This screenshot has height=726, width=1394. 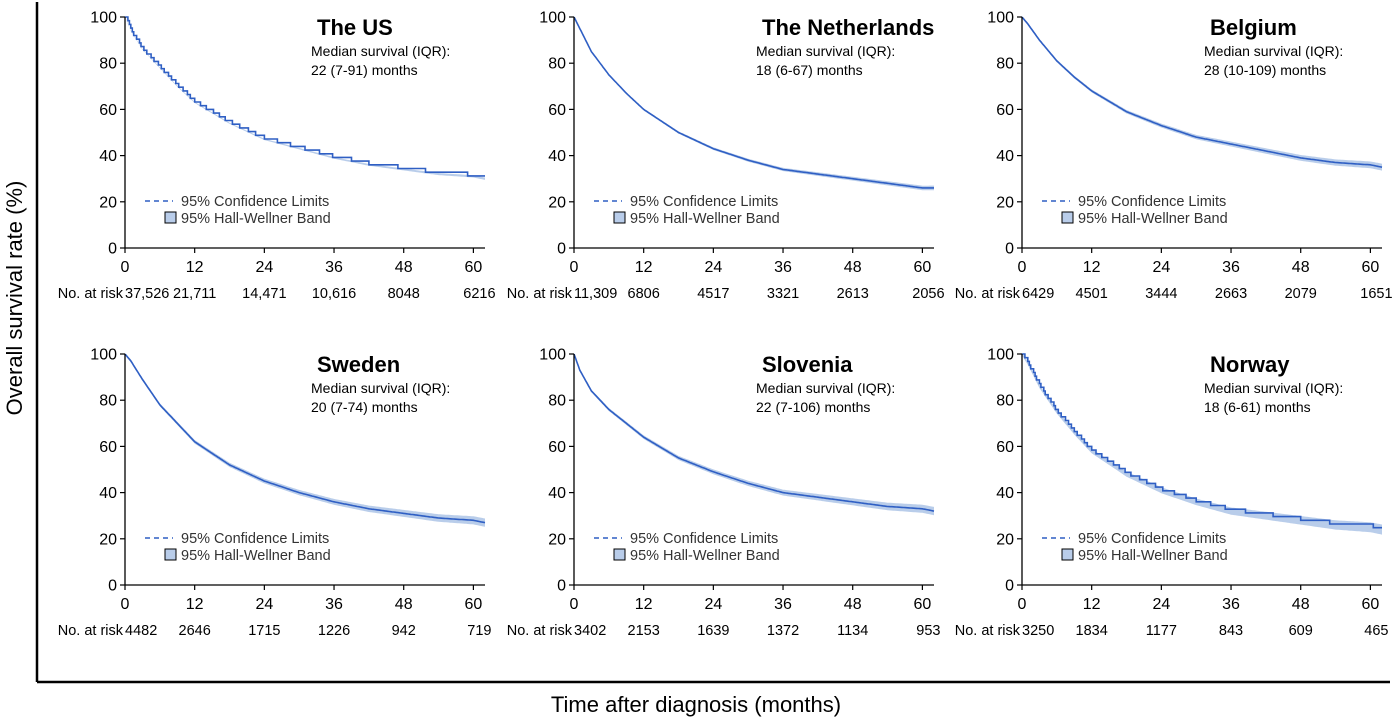 What do you see at coordinates (783, 631) in the screenshot?
I see `risk-count: 1372` at bounding box center [783, 631].